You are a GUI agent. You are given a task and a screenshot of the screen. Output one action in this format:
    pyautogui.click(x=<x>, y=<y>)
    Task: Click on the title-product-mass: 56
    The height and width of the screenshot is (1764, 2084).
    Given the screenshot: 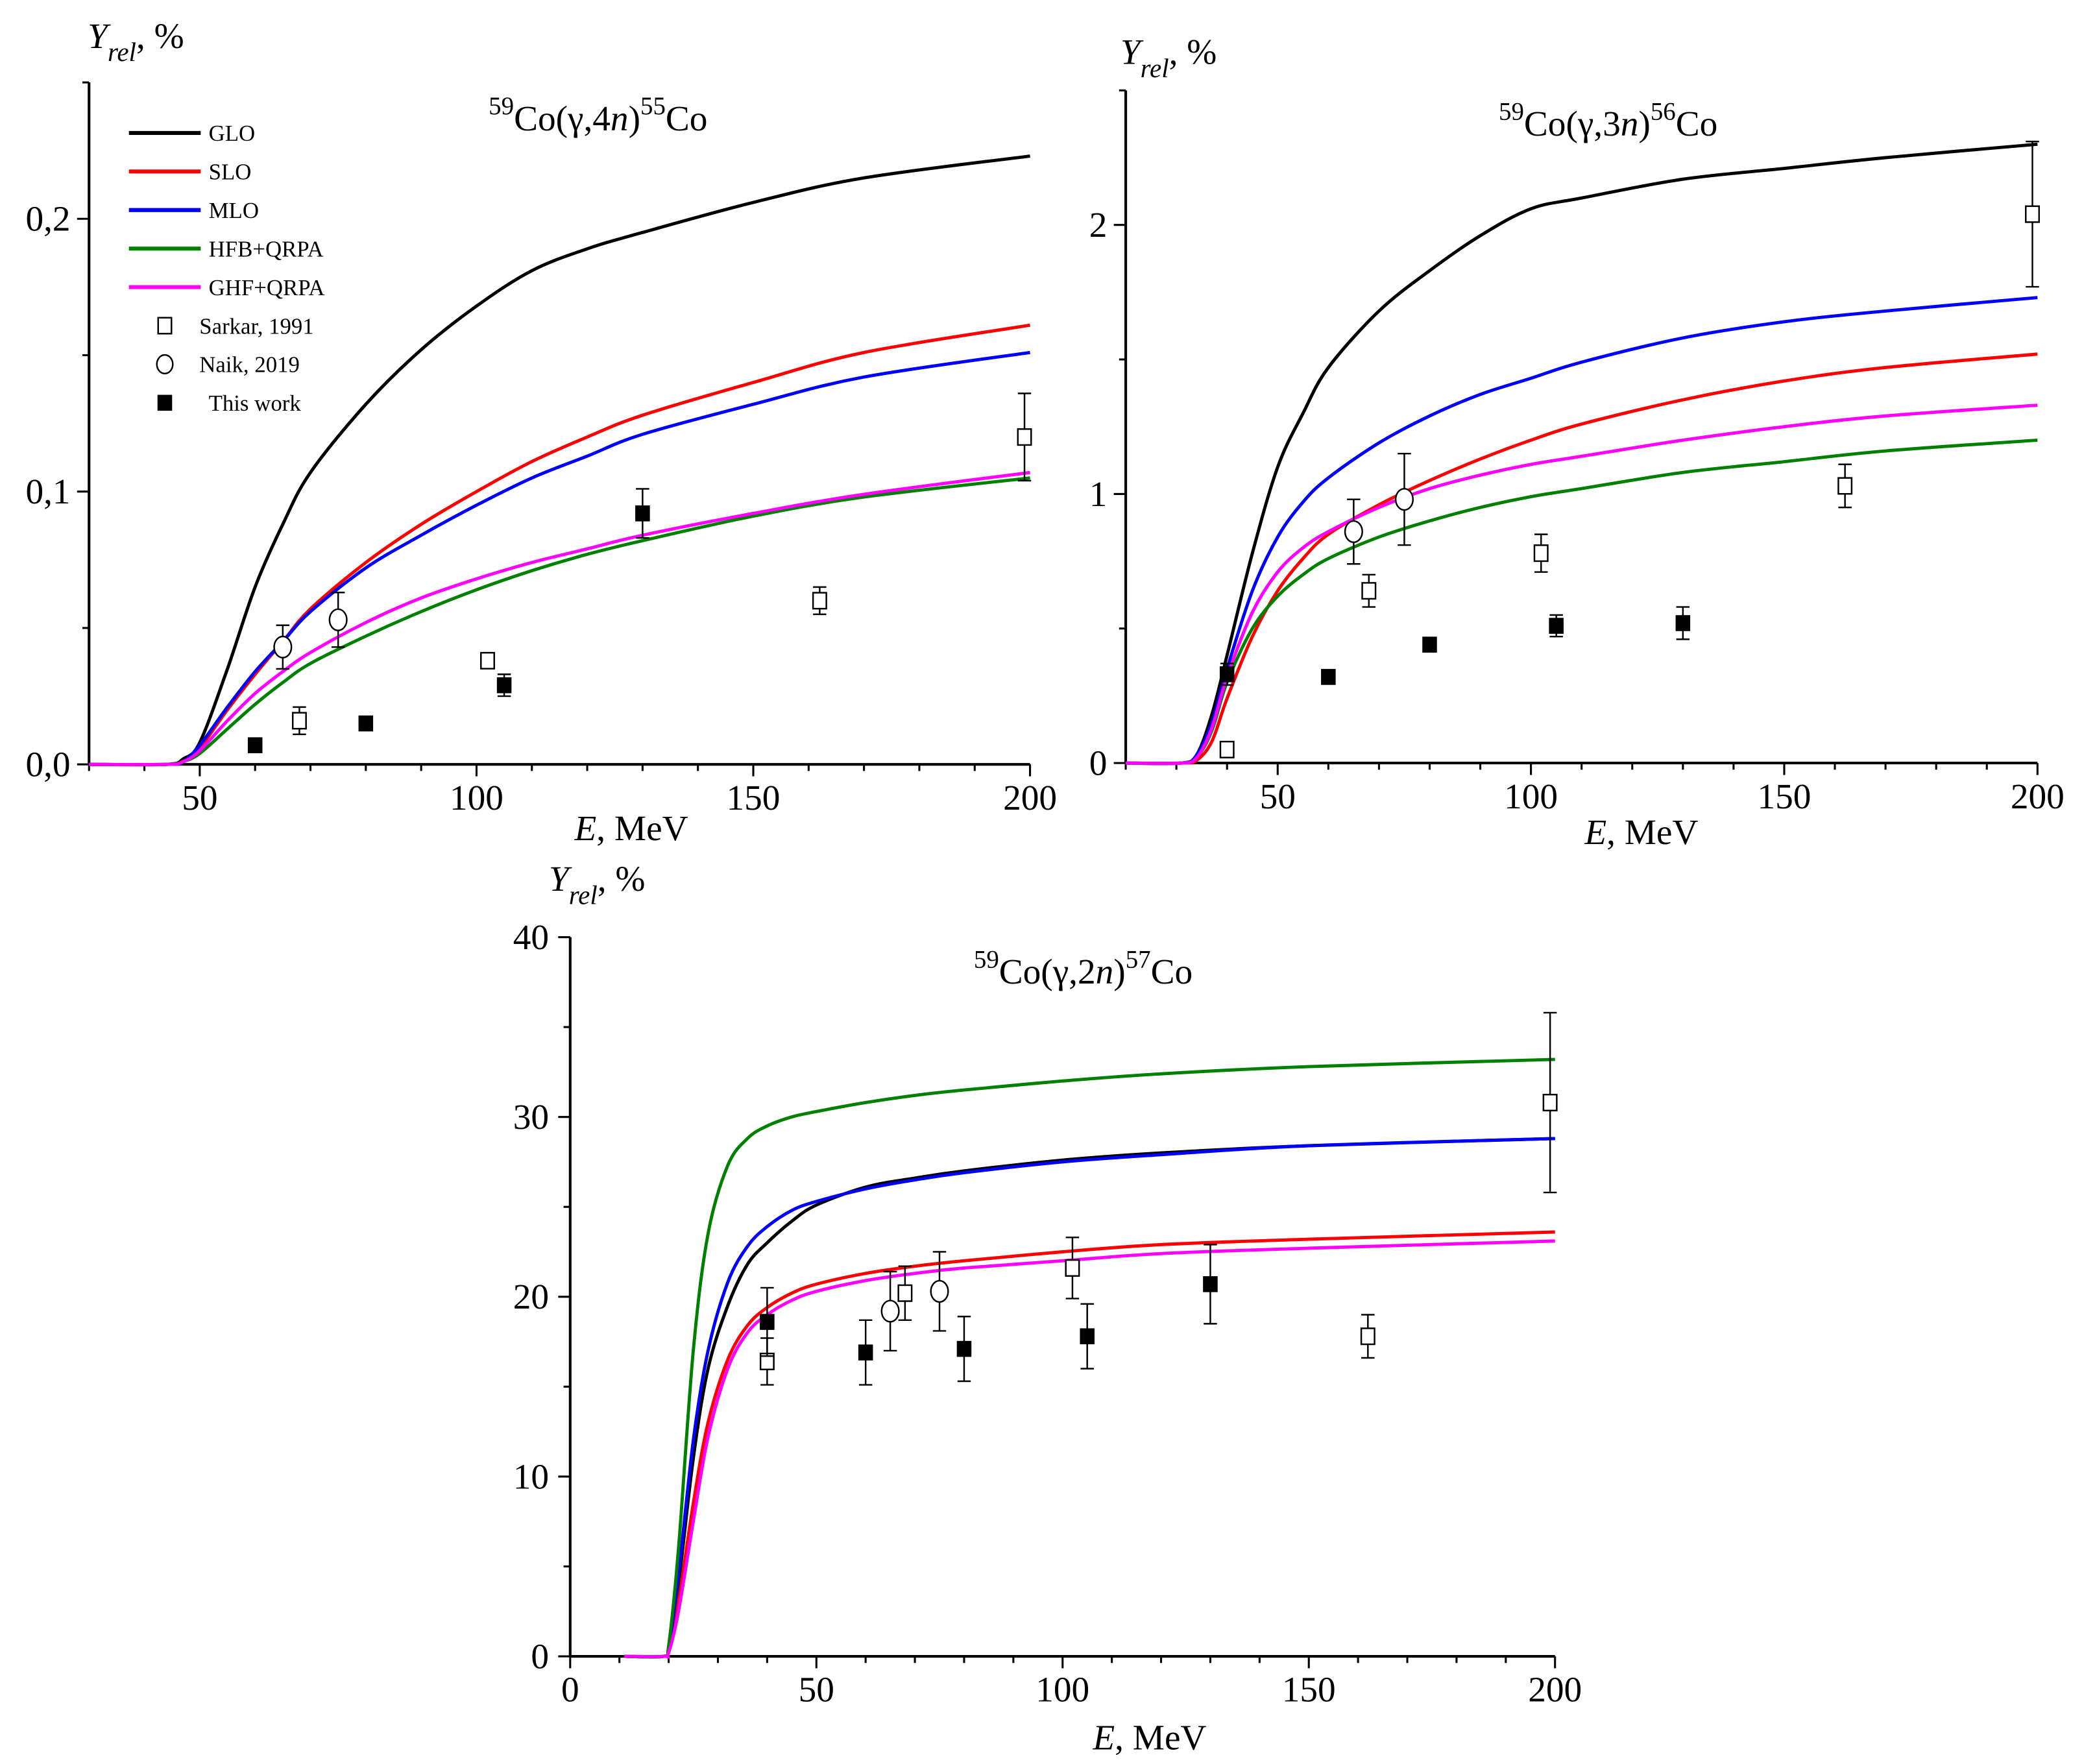 What is the action you would take?
    pyautogui.click(x=1663, y=111)
    